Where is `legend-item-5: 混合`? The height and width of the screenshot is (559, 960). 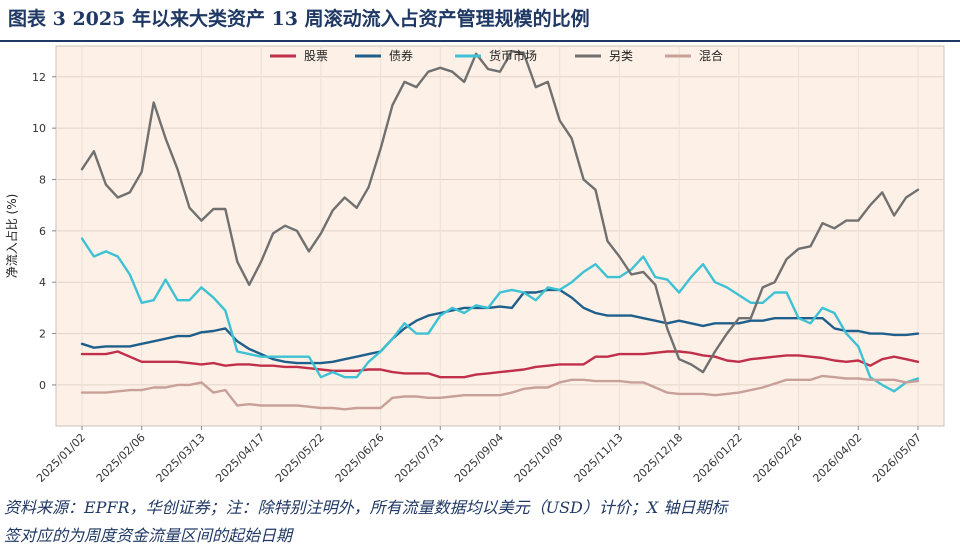 legend-item-5: 混合 is located at coordinates (694, 55).